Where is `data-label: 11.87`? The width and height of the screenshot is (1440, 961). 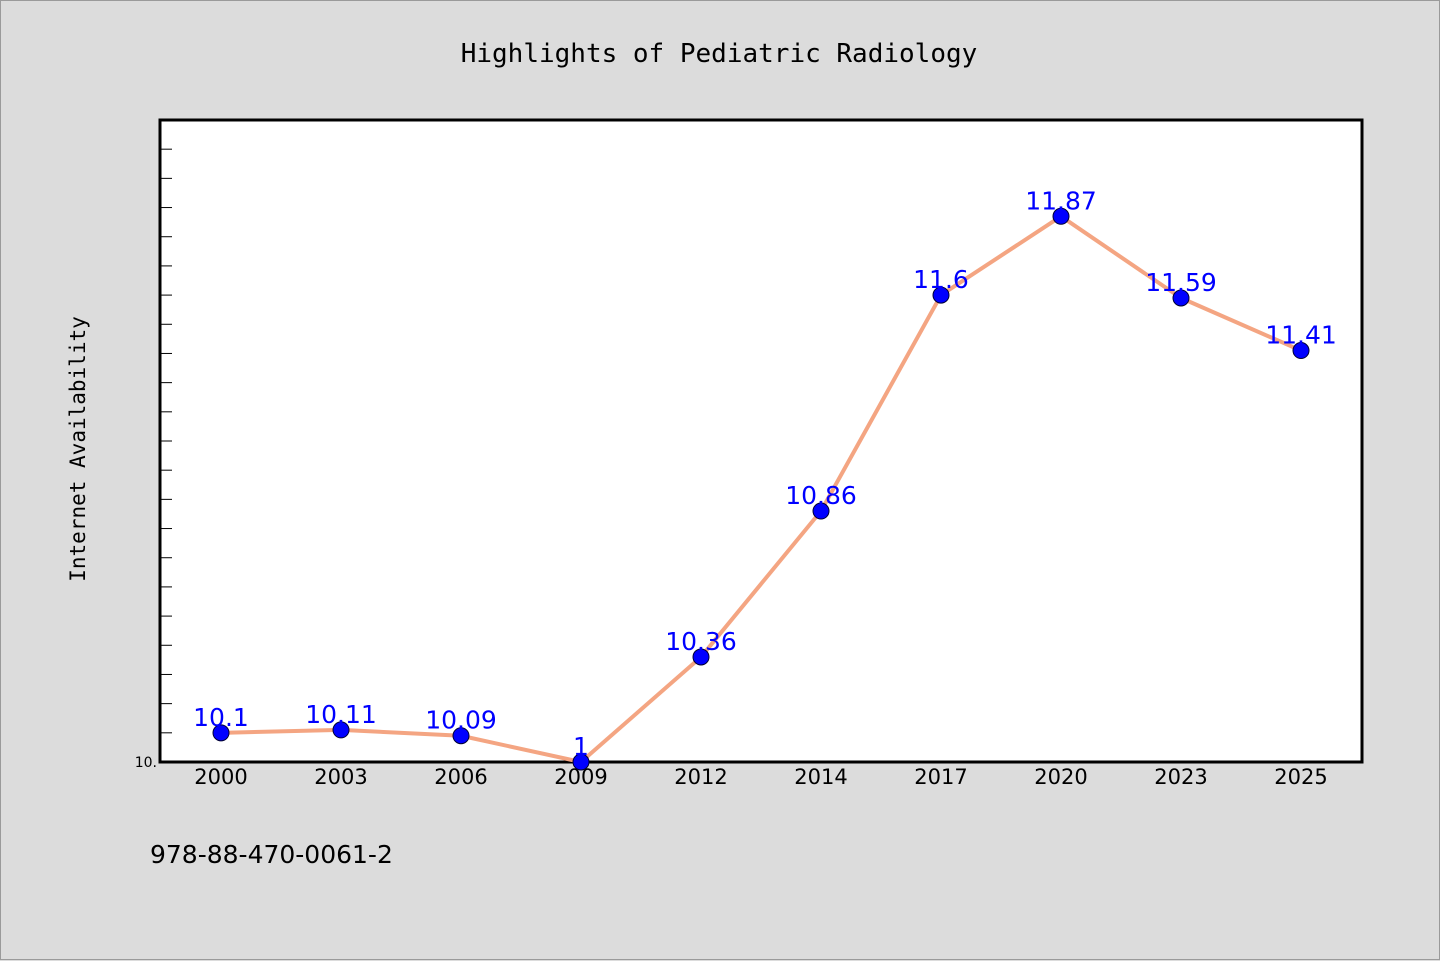
data-label: 11.87 is located at coordinates (1061, 200).